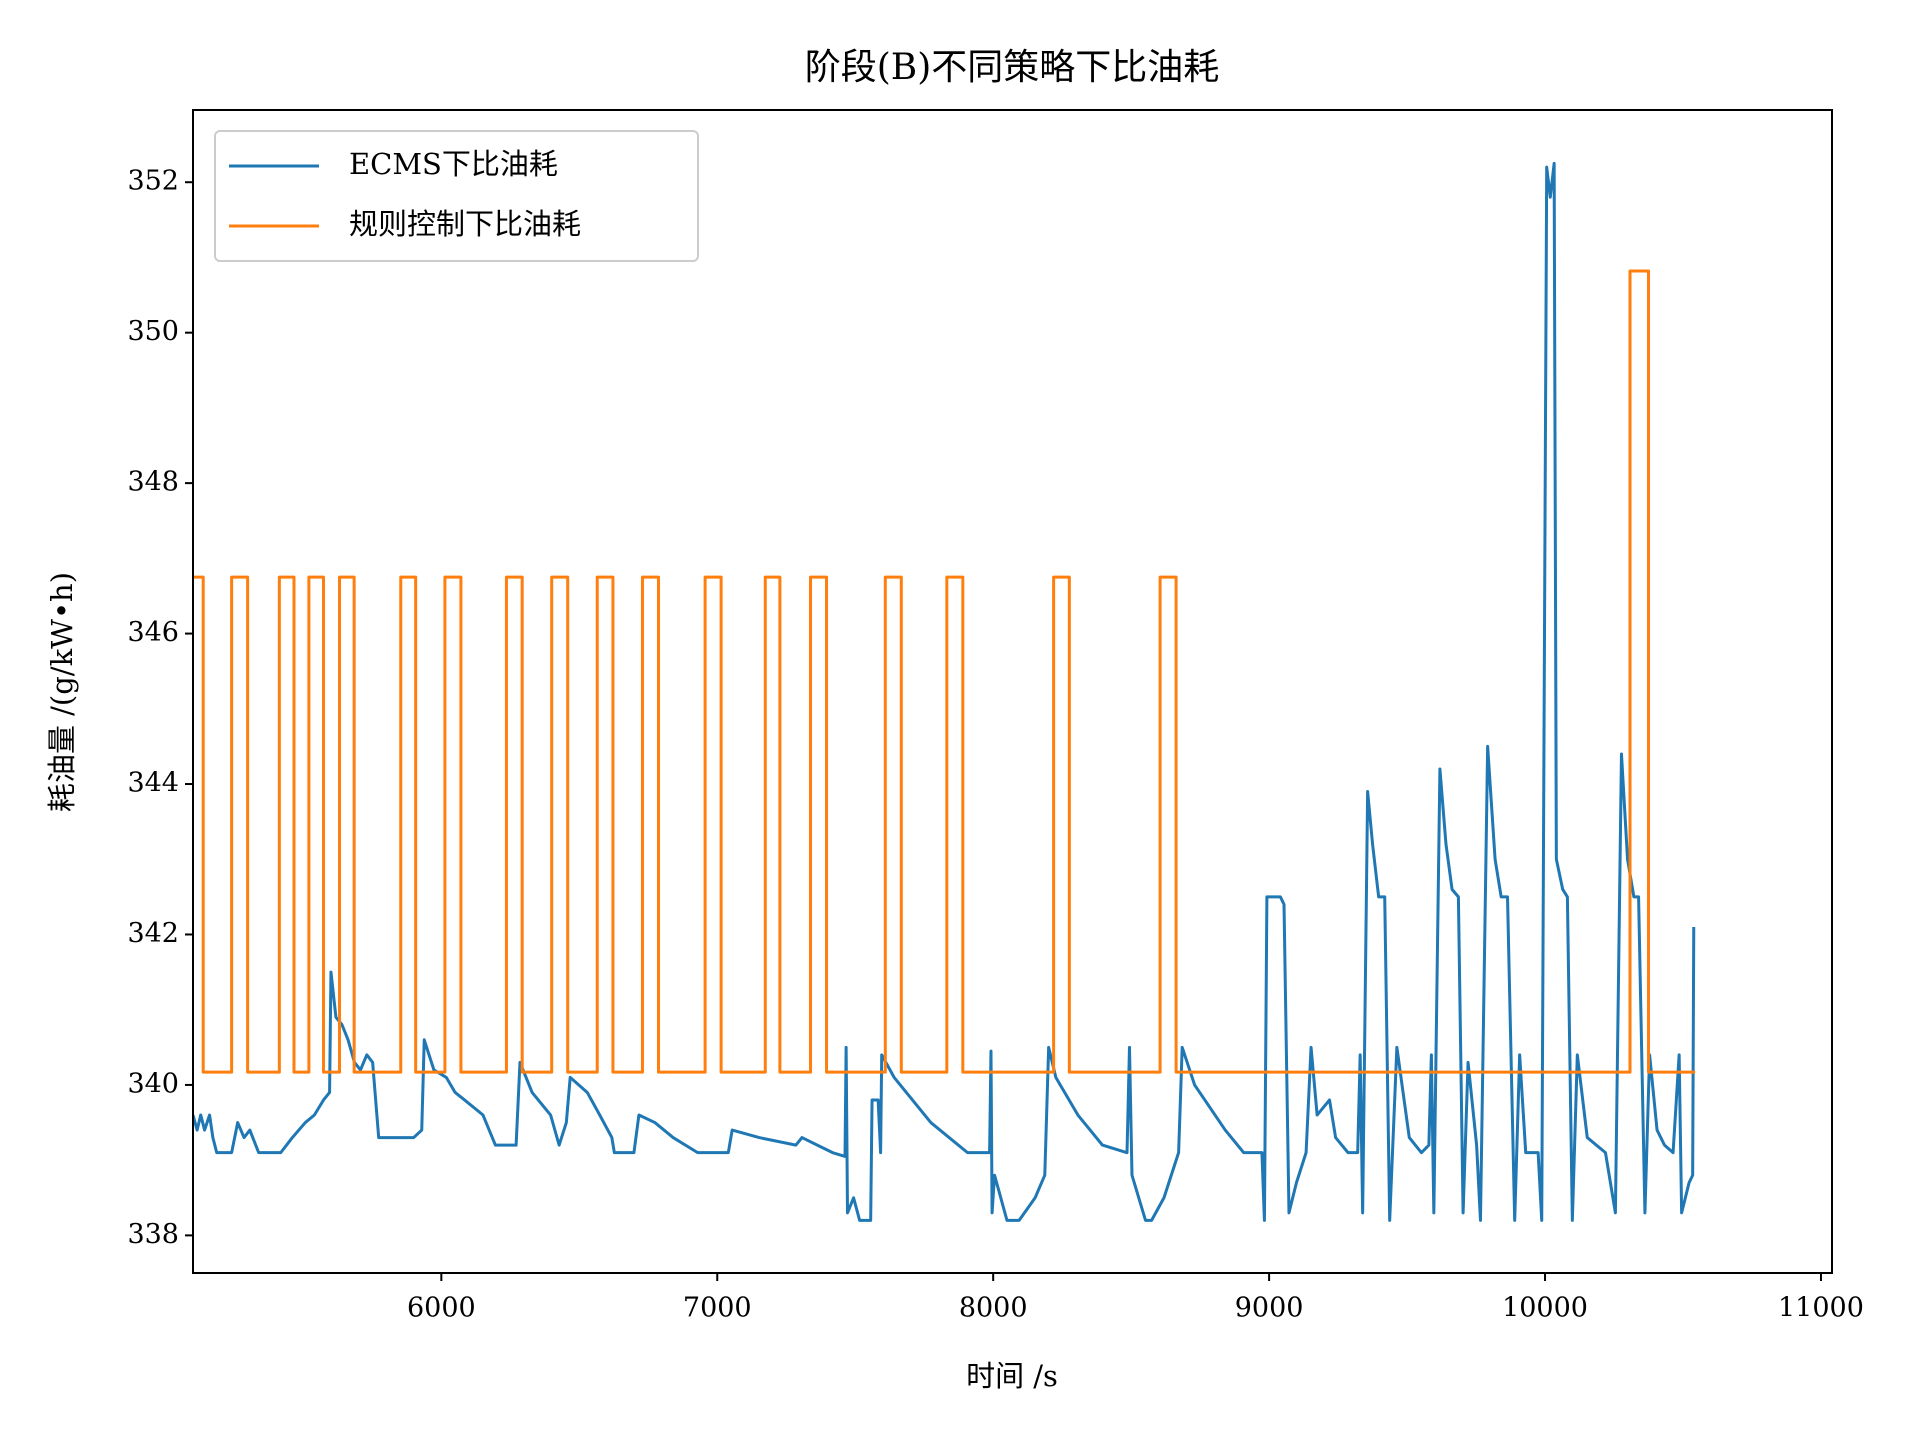  What do you see at coordinates (1821, 1308) in the screenshot?
I see `x-tick-label: 11000` at bounding box center [1821, 1308].